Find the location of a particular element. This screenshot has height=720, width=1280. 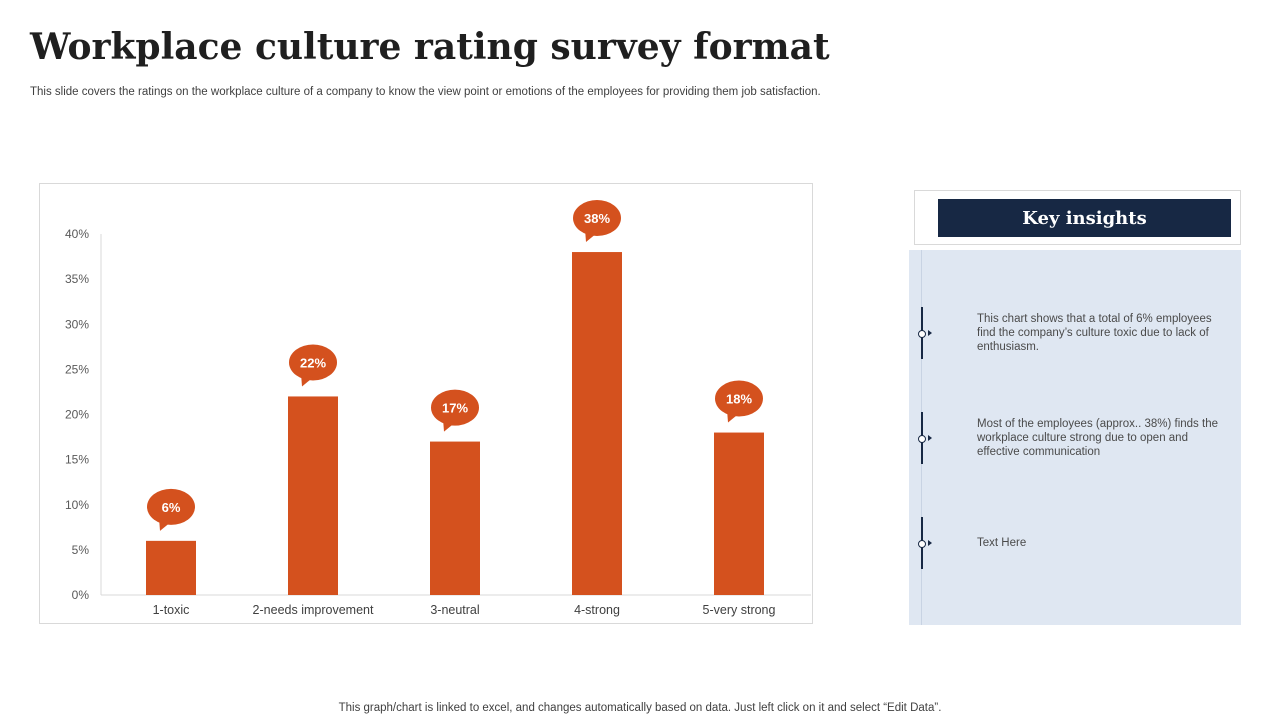

data-label: 18% is located at coordinates (739, 399).